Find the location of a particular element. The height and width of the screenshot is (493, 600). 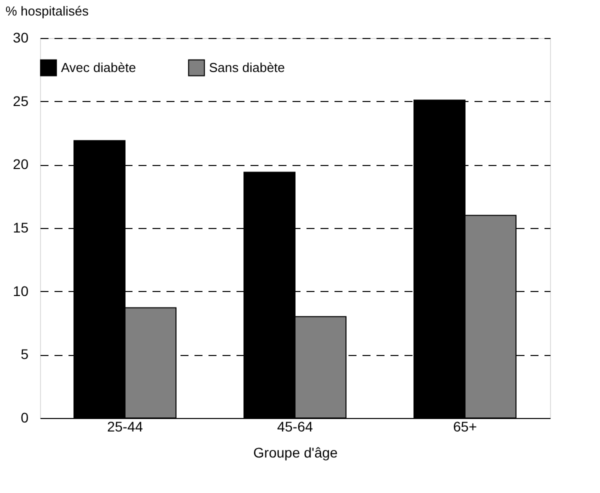

x-tick-label: 25-44 is located at coordinates (125, 426).